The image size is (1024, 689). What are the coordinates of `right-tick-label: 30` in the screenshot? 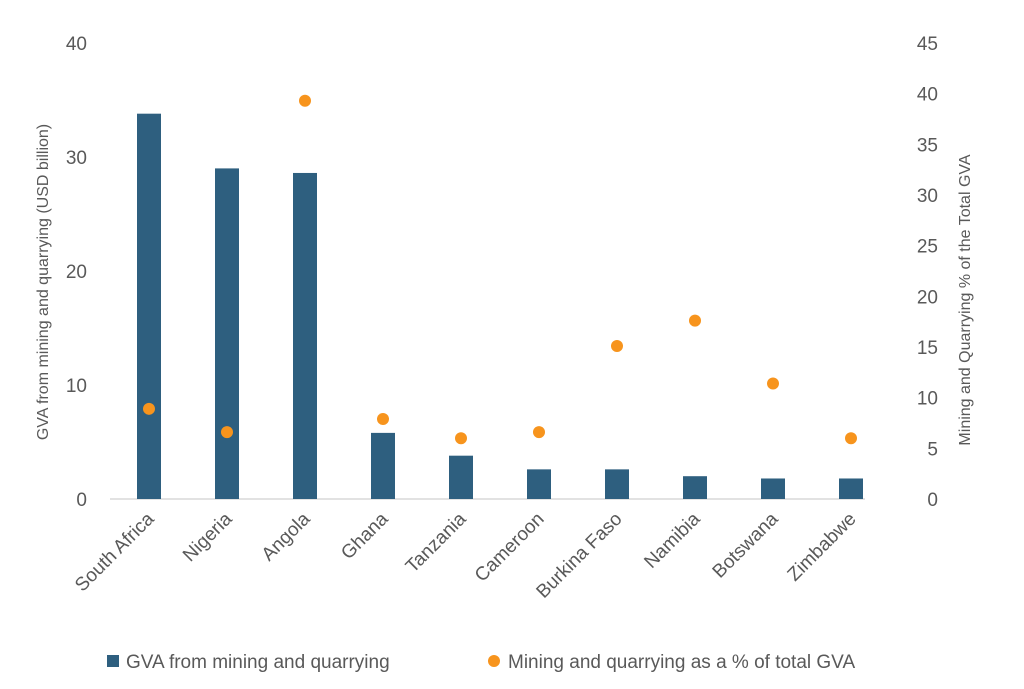 It's located at (927, 196).